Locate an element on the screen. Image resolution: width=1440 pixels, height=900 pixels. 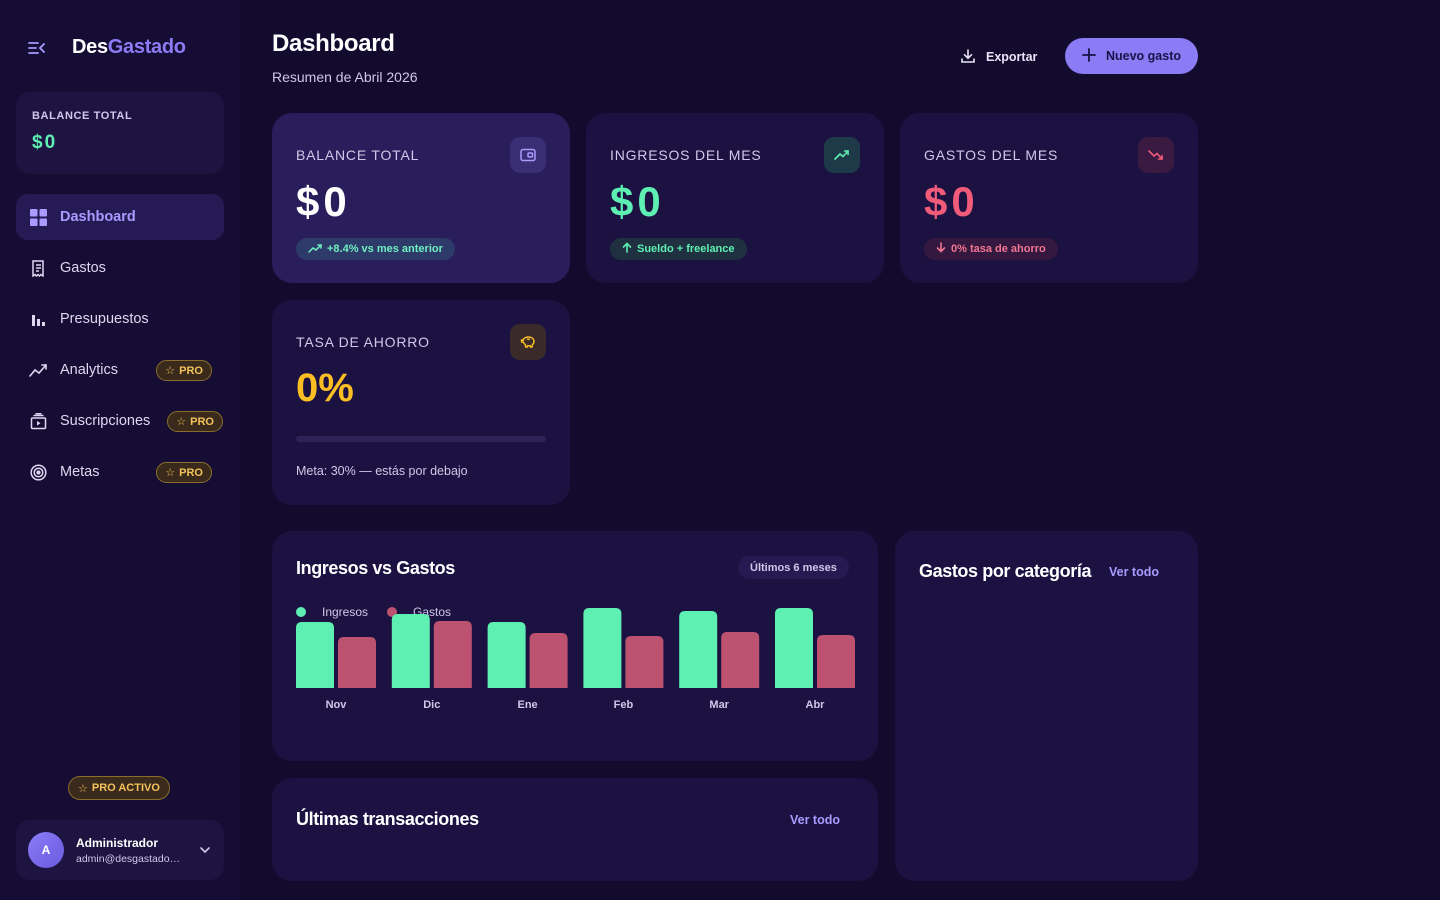
savings-card-value: 0% is located at coordinates (325, 388).